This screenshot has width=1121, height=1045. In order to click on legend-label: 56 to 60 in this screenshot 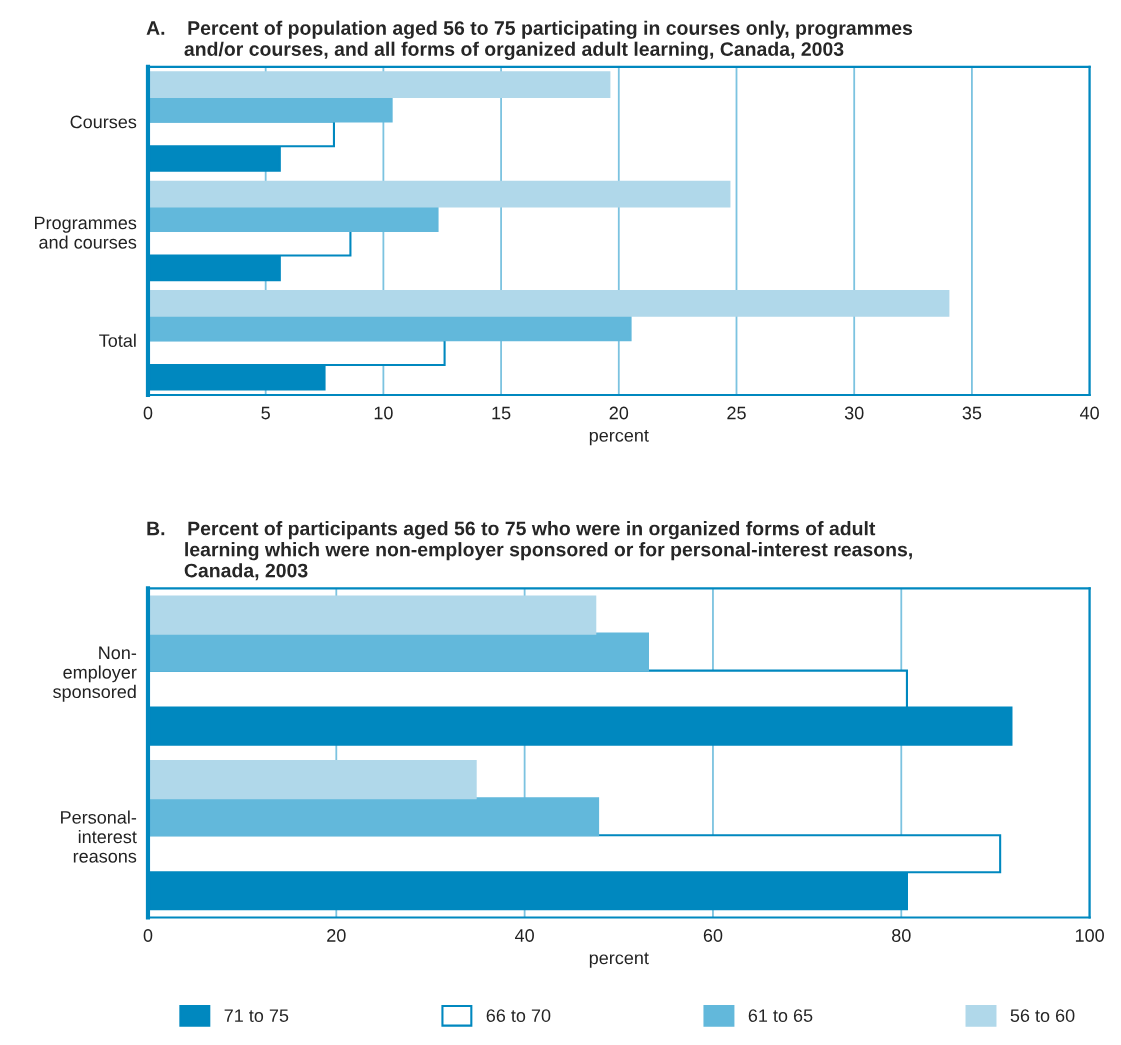, I will do `click(1042, 1015)`.